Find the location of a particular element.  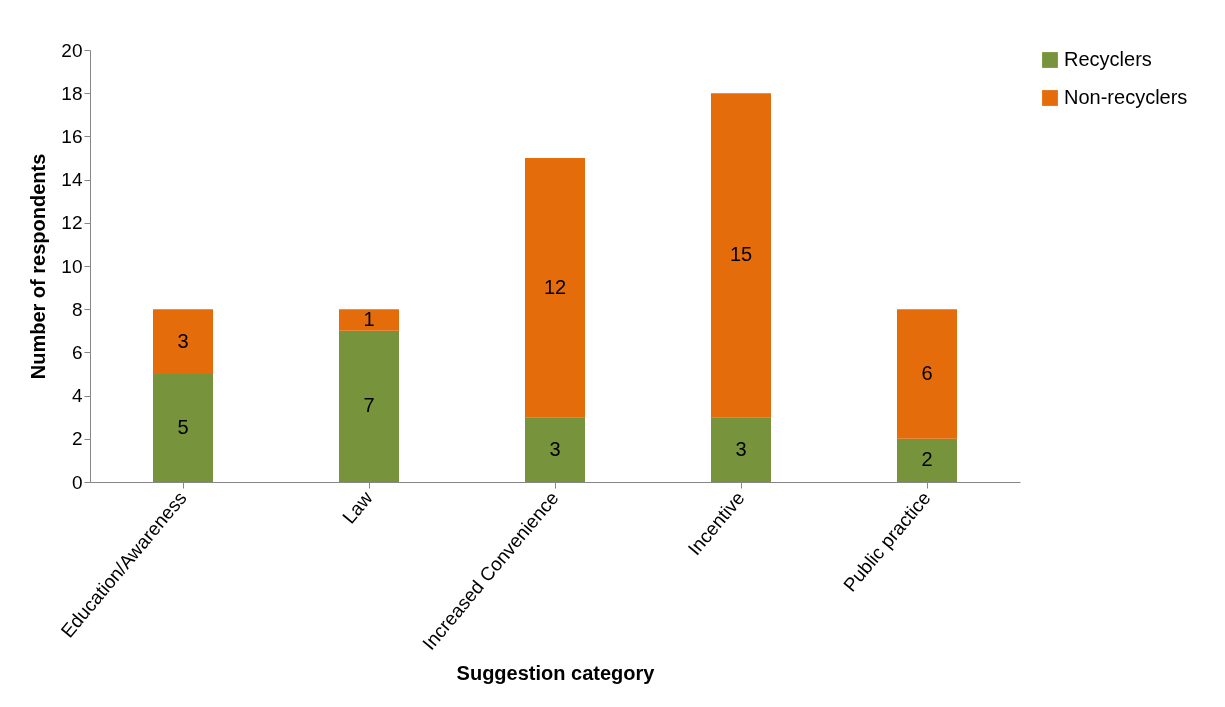

y-tick-label: 6 is located at coordinates (77, 352).